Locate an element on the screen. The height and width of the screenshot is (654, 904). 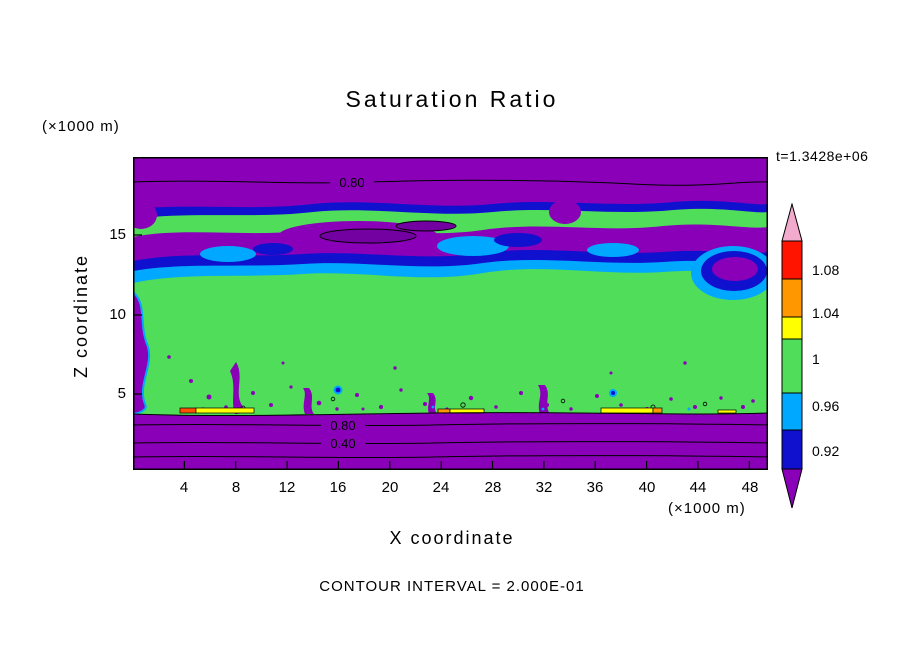
colorbar is located at coordinates (792, 356).